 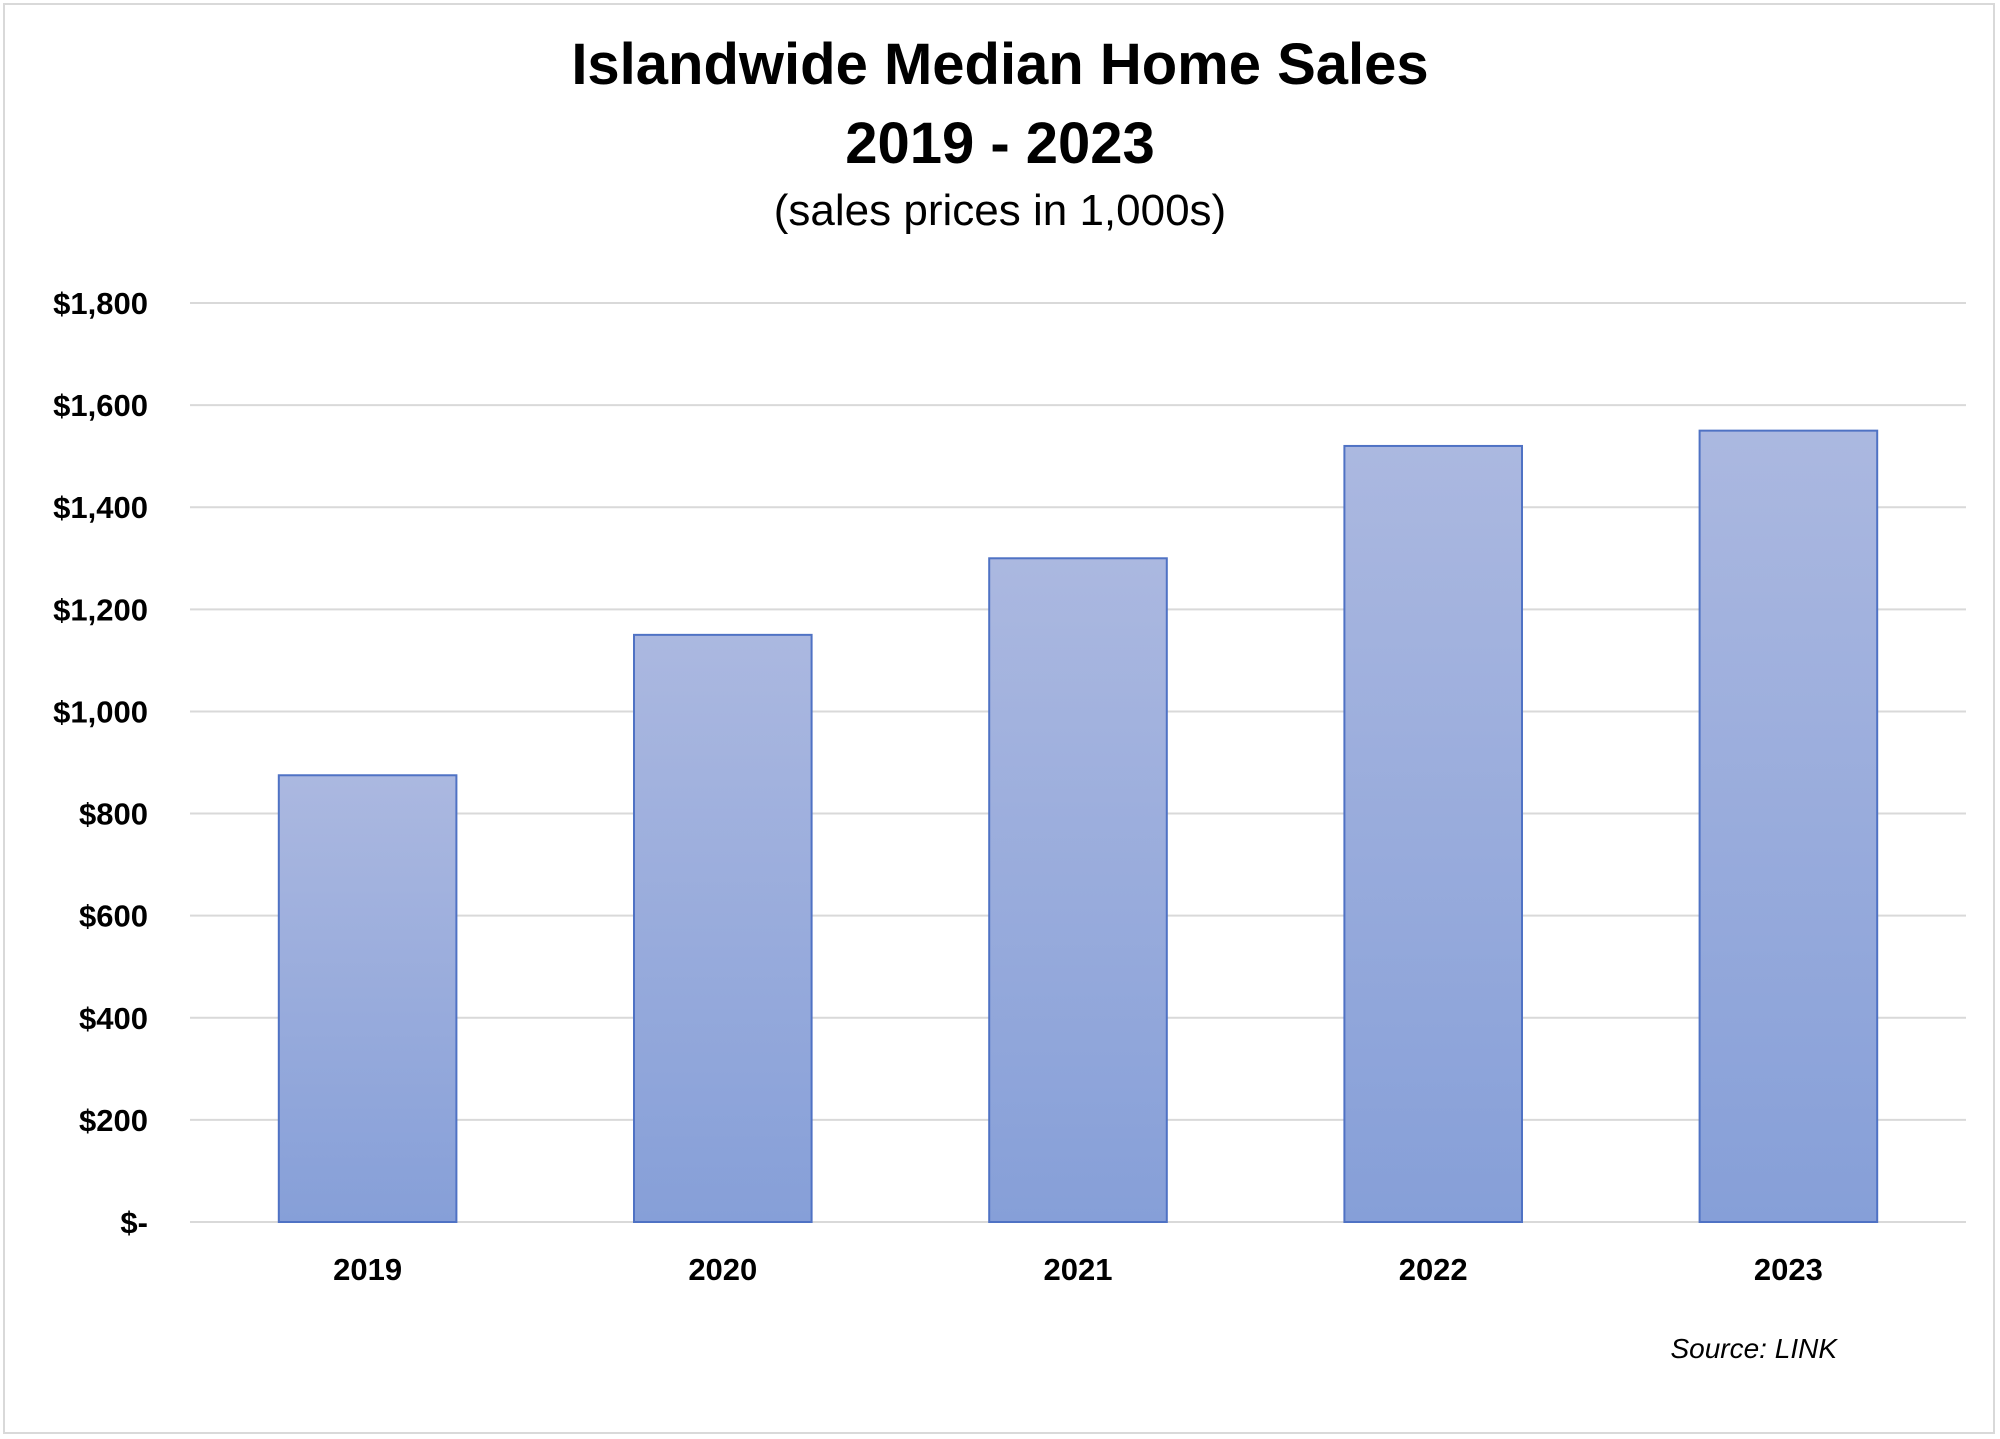 What do you see at coordinates (1788, 1269) in the screenshot?
I see `x-tick-label: 2023` at bounding box center [1788, 1269].